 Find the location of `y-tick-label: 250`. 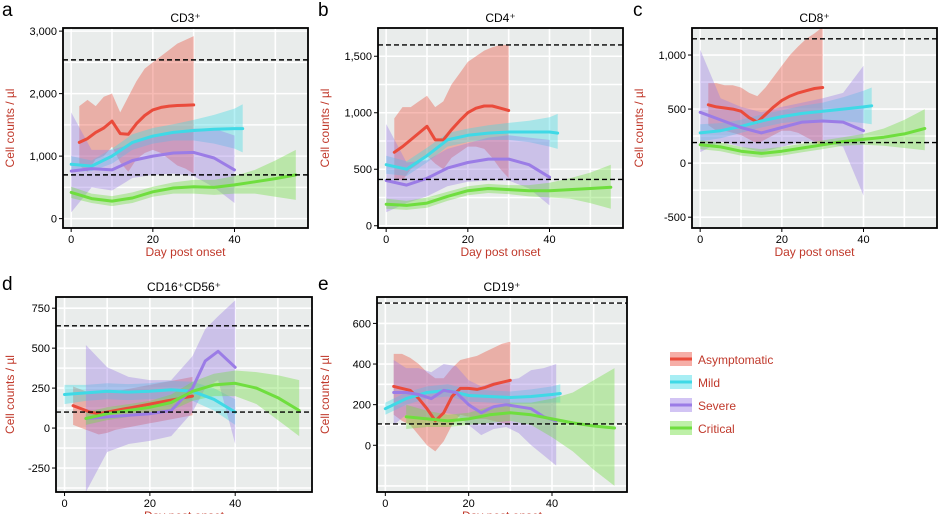

y-tick-label: 250 is located at coordinates (41, 389).